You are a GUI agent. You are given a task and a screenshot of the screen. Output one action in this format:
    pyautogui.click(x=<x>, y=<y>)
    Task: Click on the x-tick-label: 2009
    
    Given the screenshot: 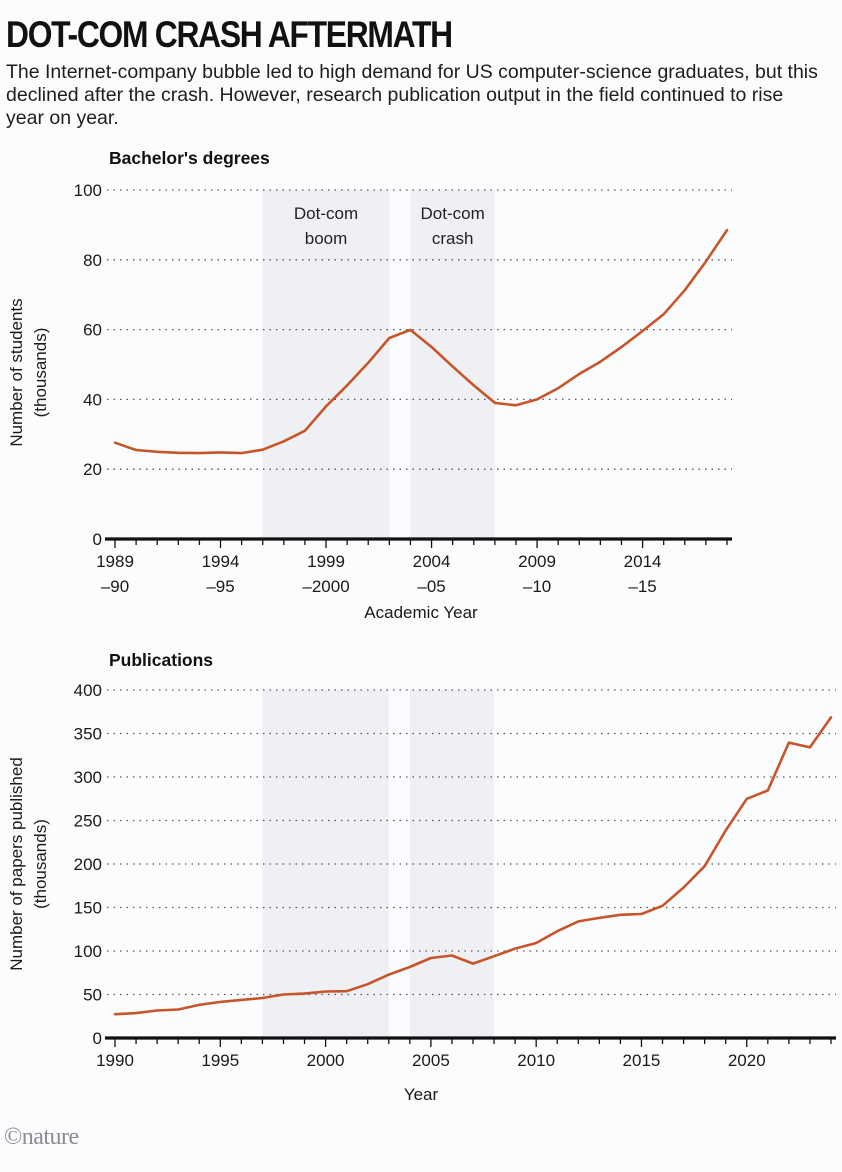 What is the action you would take?
    pyautogui.click(x=537, y=561)
    